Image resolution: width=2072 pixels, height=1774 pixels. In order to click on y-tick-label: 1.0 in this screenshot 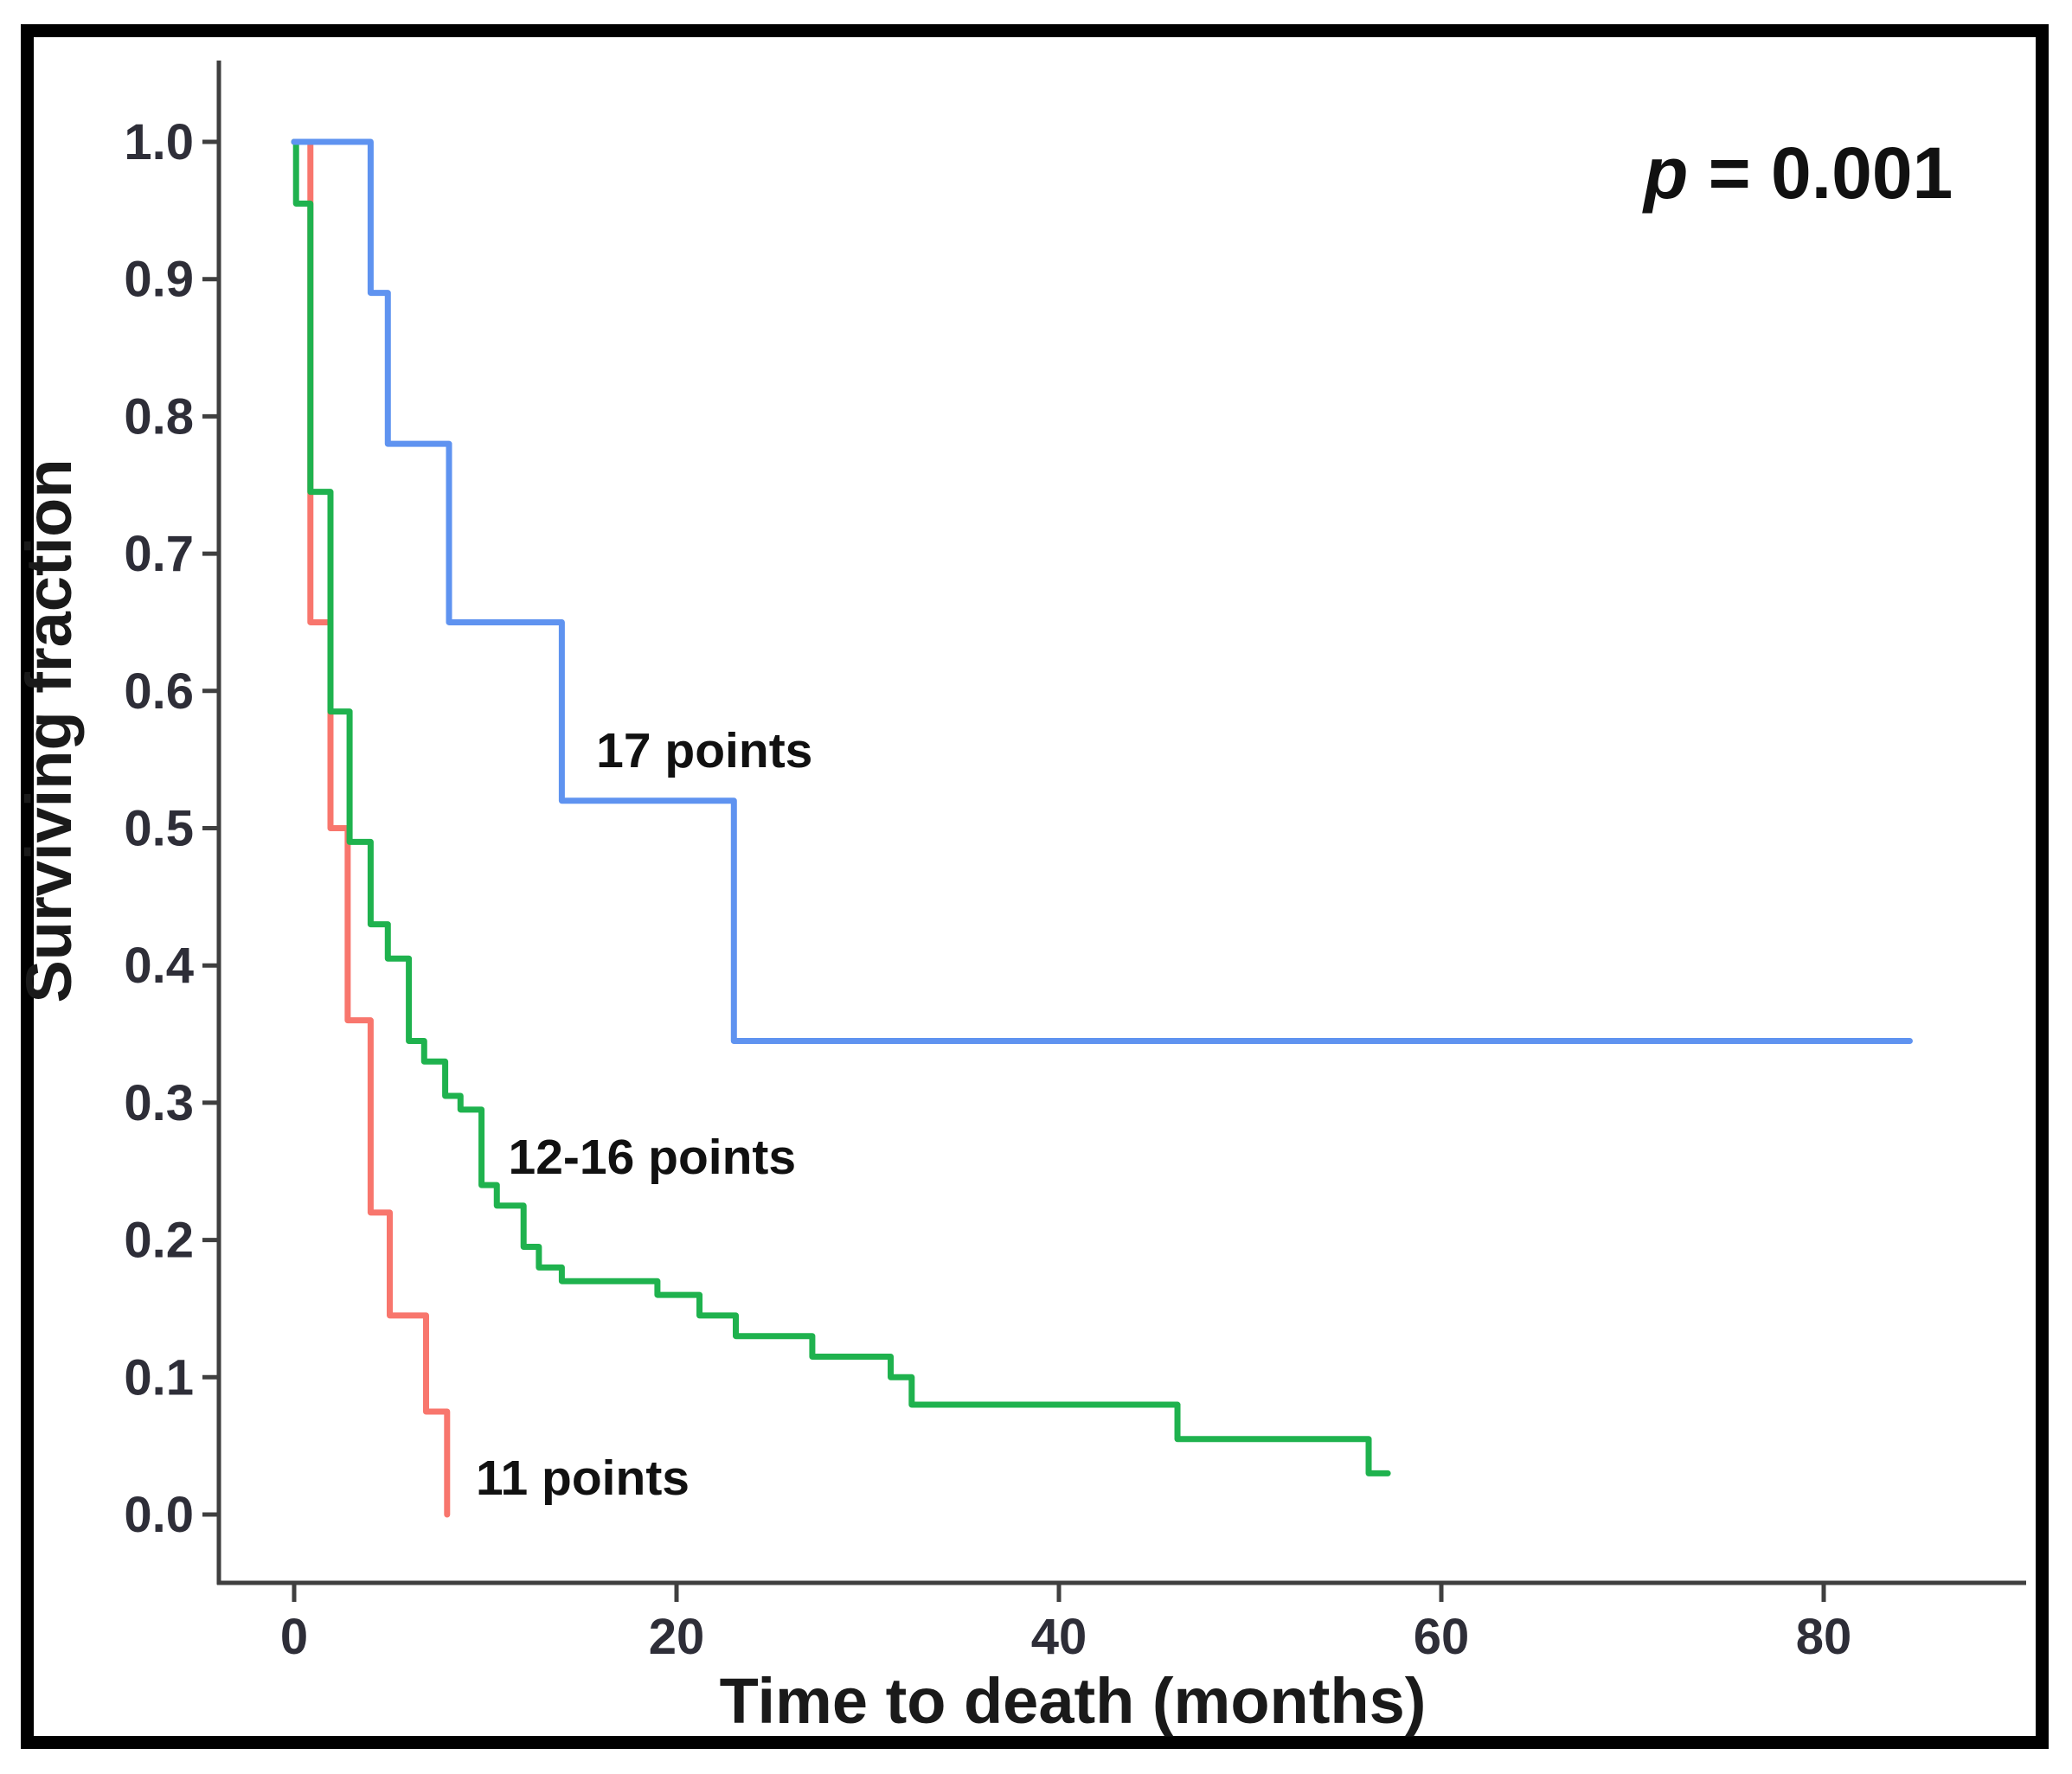, I will do `click(159, 142)`.